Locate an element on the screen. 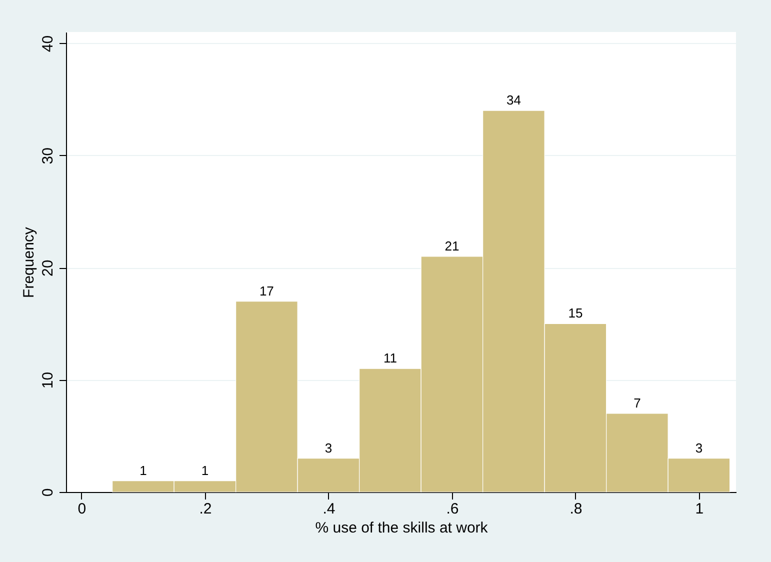 The height and width of the screenshot is (562, 771). x-tick-label: 0 is located at coordinates (82, 509).